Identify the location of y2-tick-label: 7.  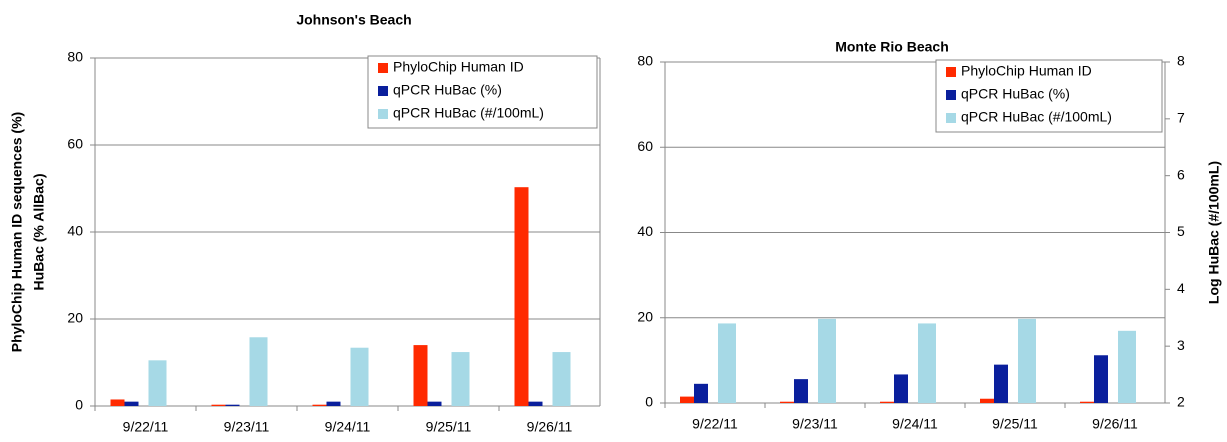
(1181, 118).